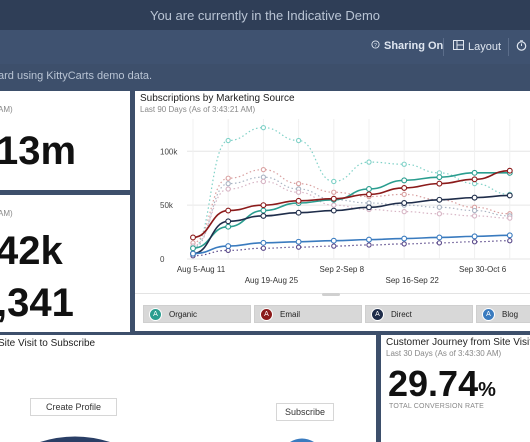 The height and width of the screenshot is (442, 530). What do you see at coordinates (458, 46) in the screenshot?
I see `layout-icon` at bounding box center [458, 46].